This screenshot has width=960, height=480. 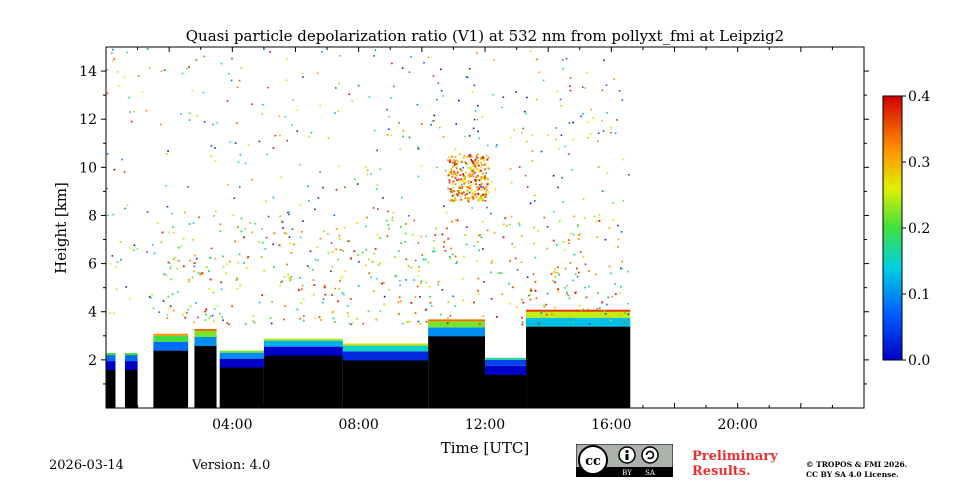 I want to click on layer-top, so click(x=241, y=355).